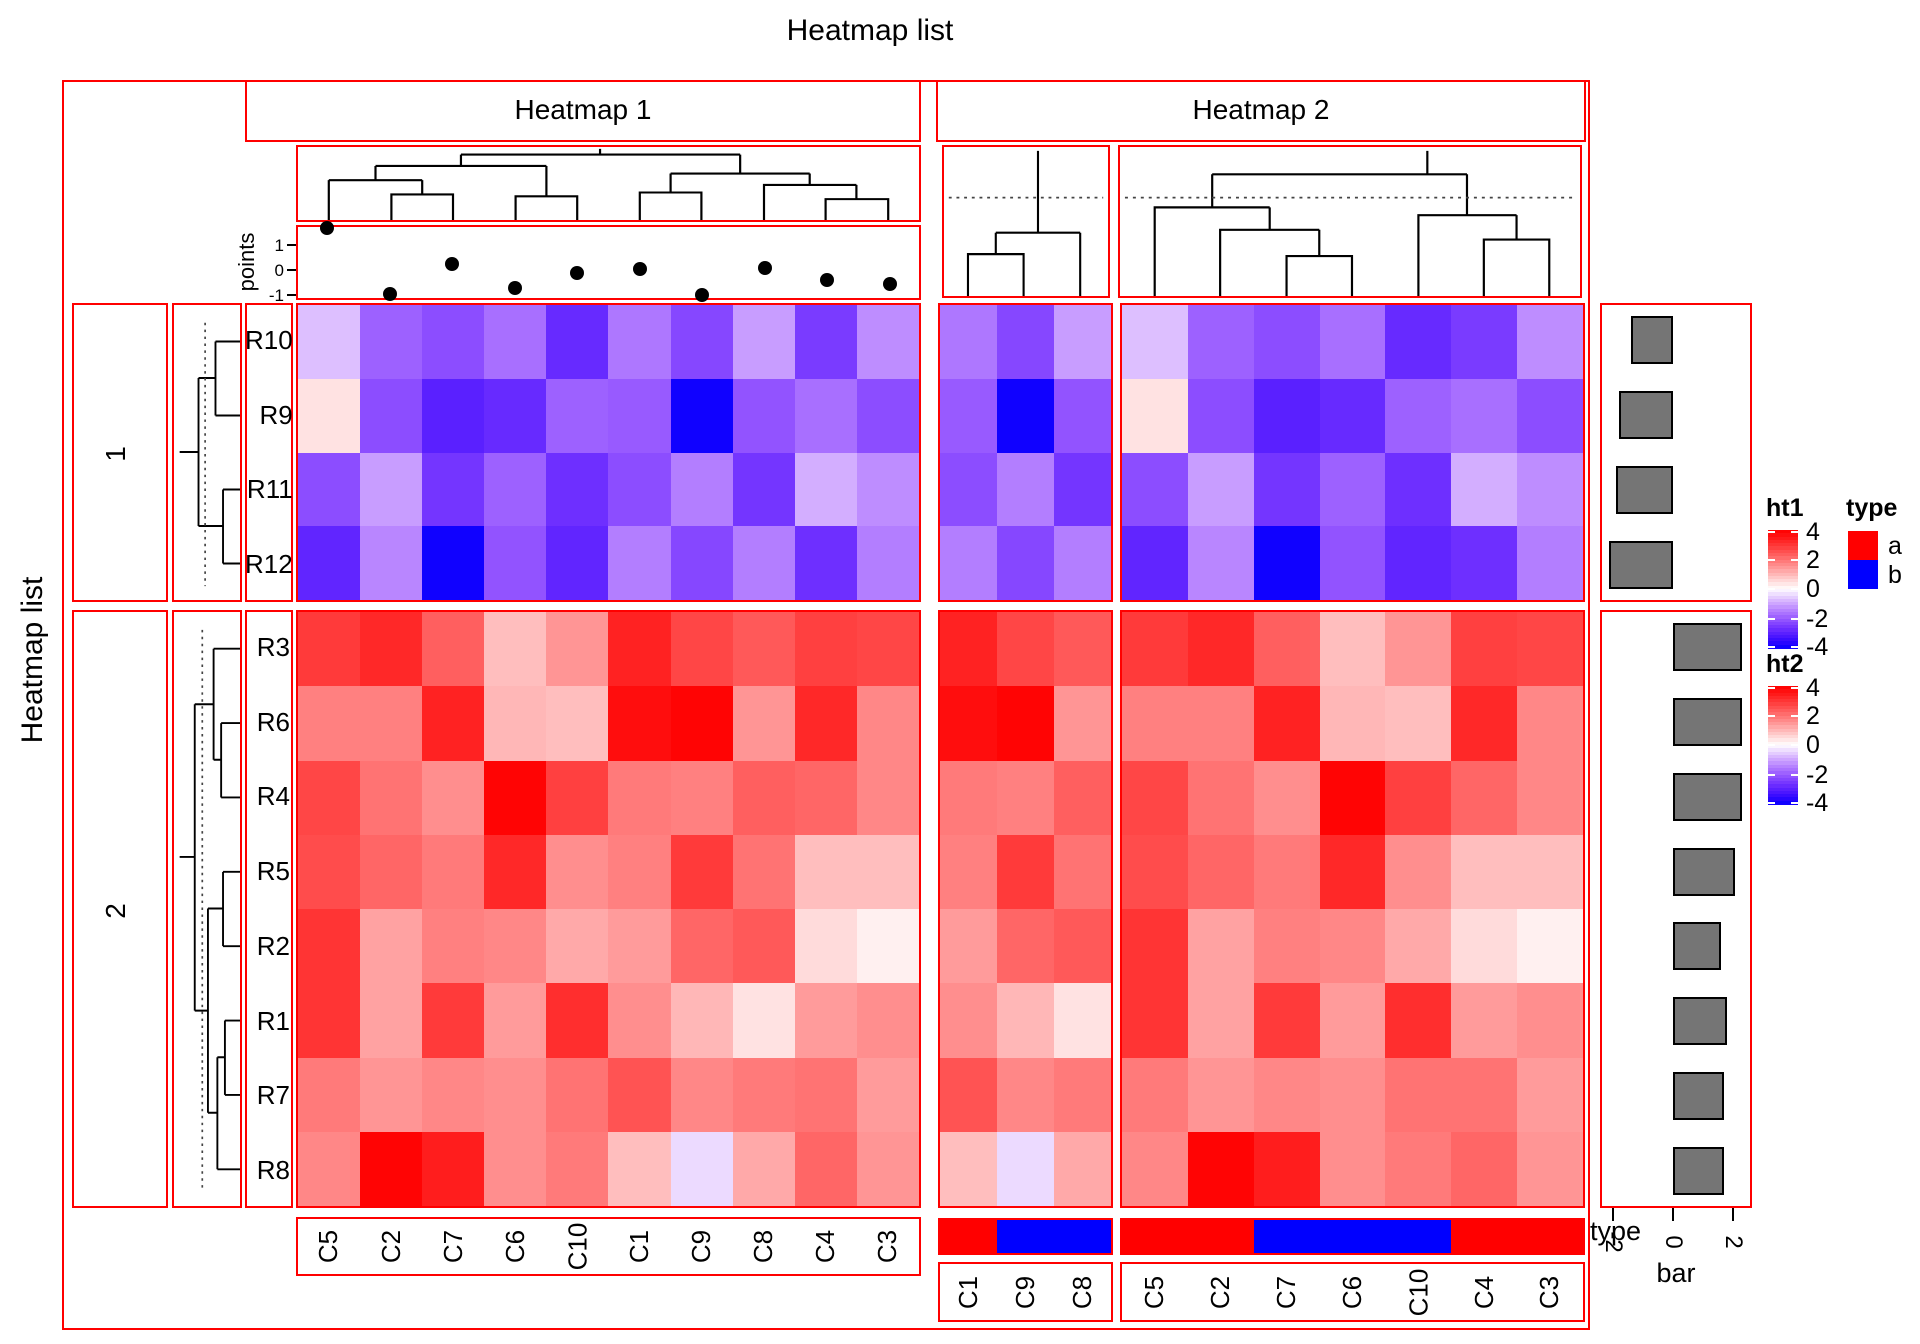 The width and height of the screenshot is (1920, 1344). Describe the element at coordinates (1817, 618) in the screenshot. I see `colorbar-tick-label: -2` at that location.